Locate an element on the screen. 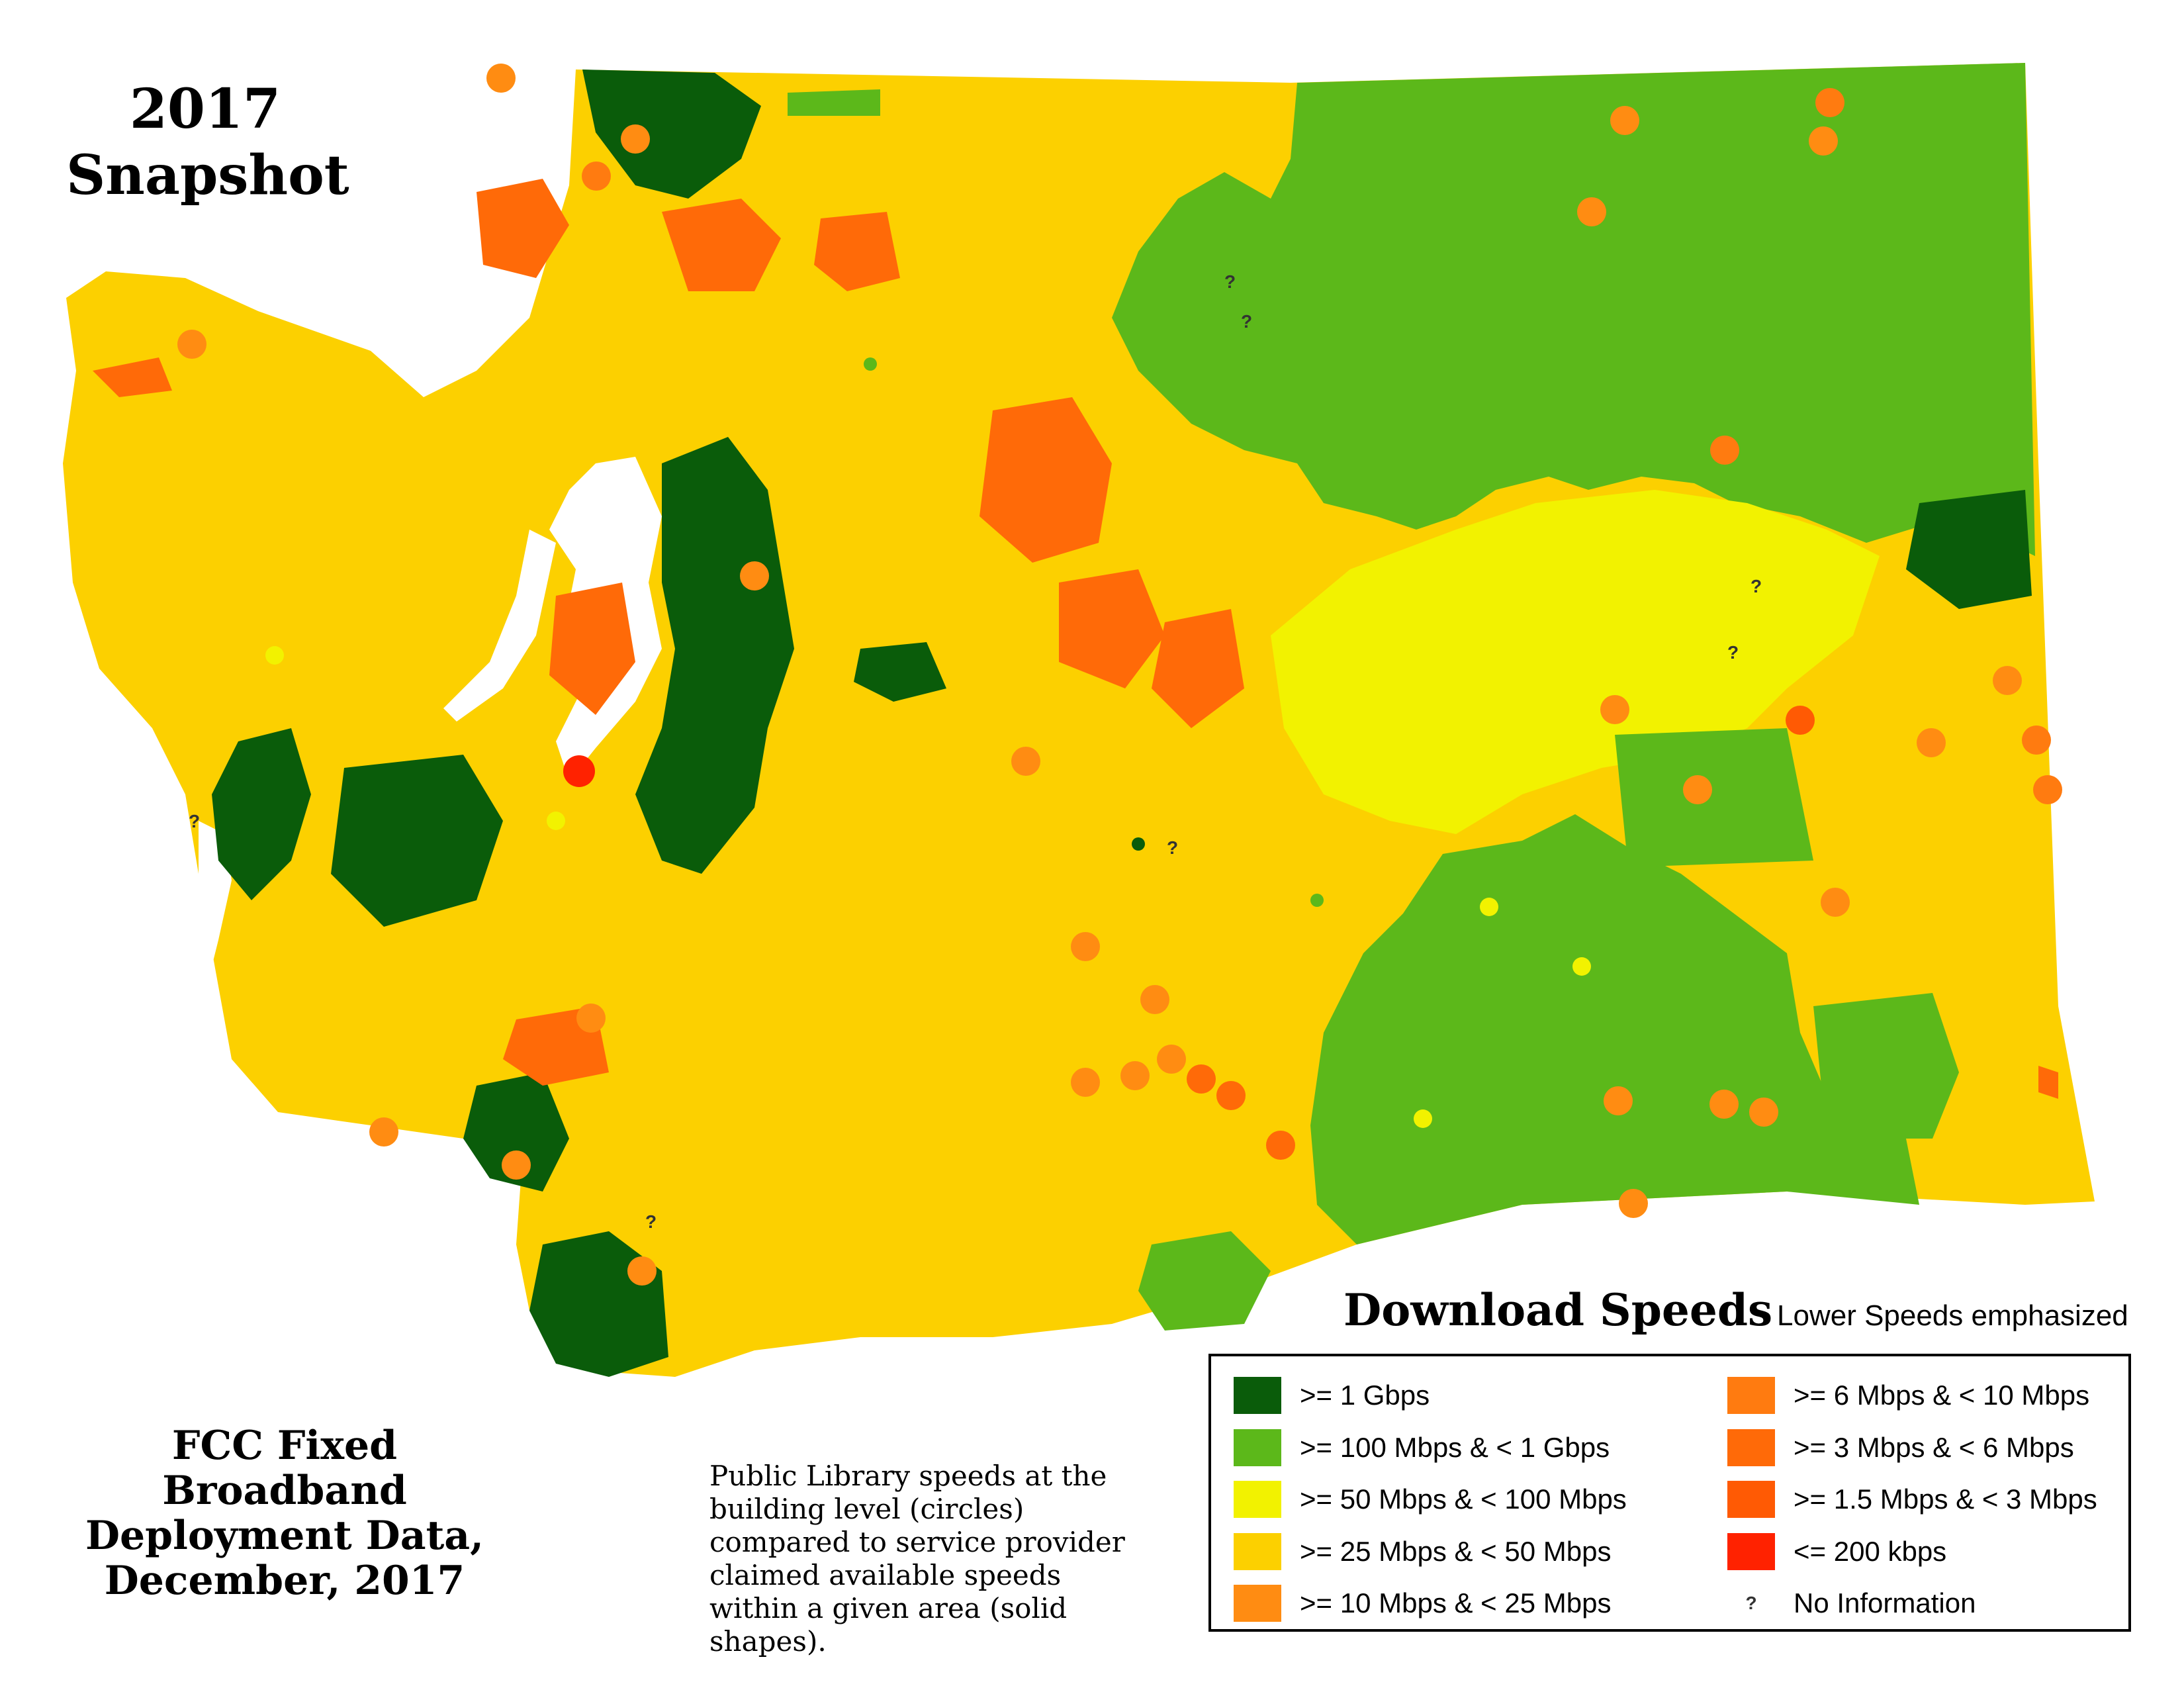 Image resolution: width=2184 pixels, height=1688 pixels. hood-canal-water is located at coordinates (499, 626).